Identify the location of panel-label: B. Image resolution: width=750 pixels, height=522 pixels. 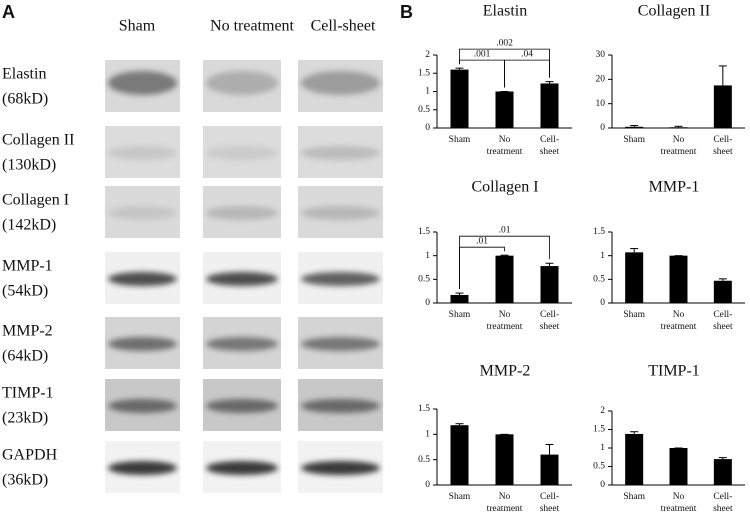
(406, 12).